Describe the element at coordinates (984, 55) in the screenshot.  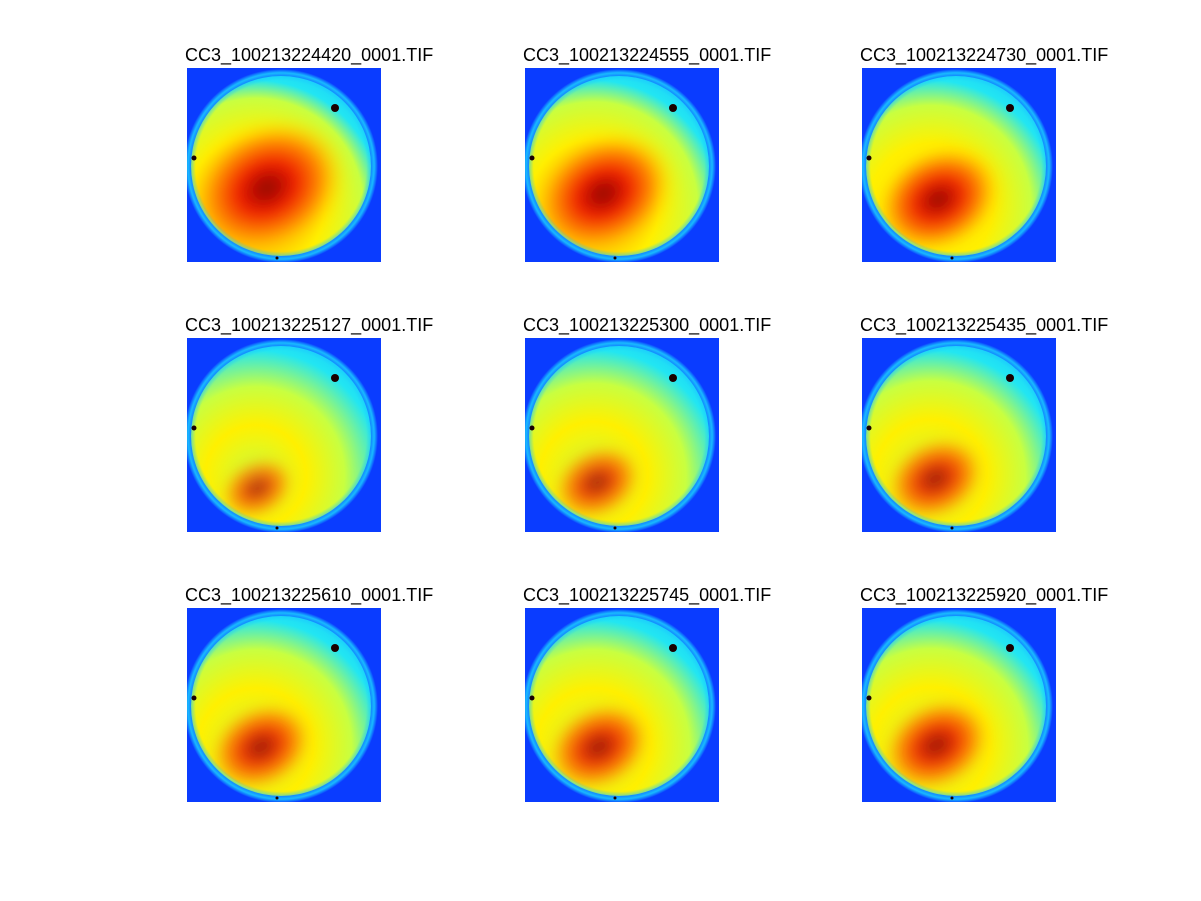
I see `panel-title: CC3_100213224730_0001.TIF` at that location.